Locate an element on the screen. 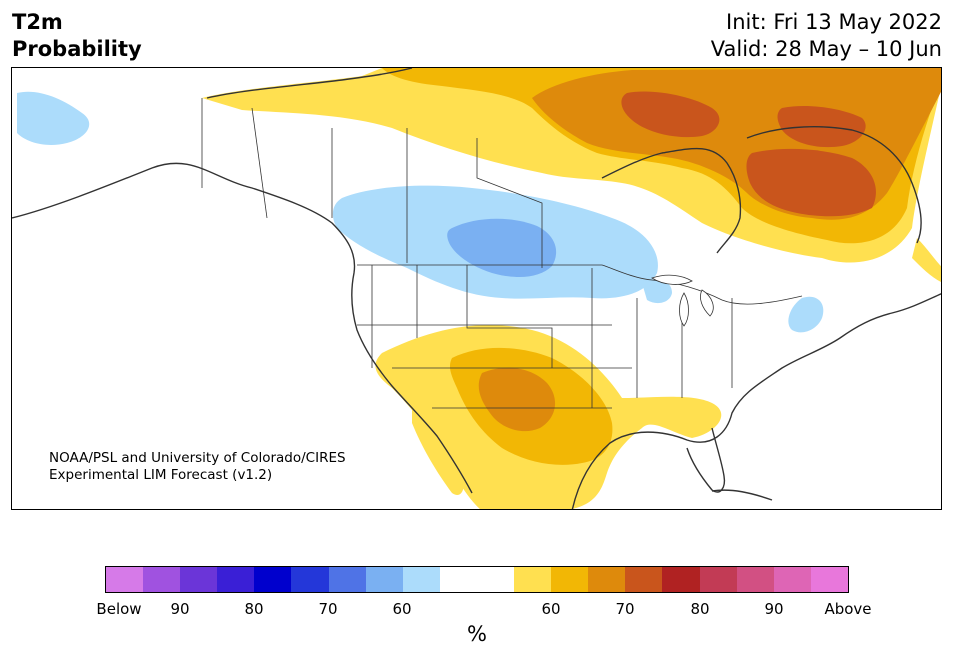  title-variable: T2m is located at coordinates (37, 22).